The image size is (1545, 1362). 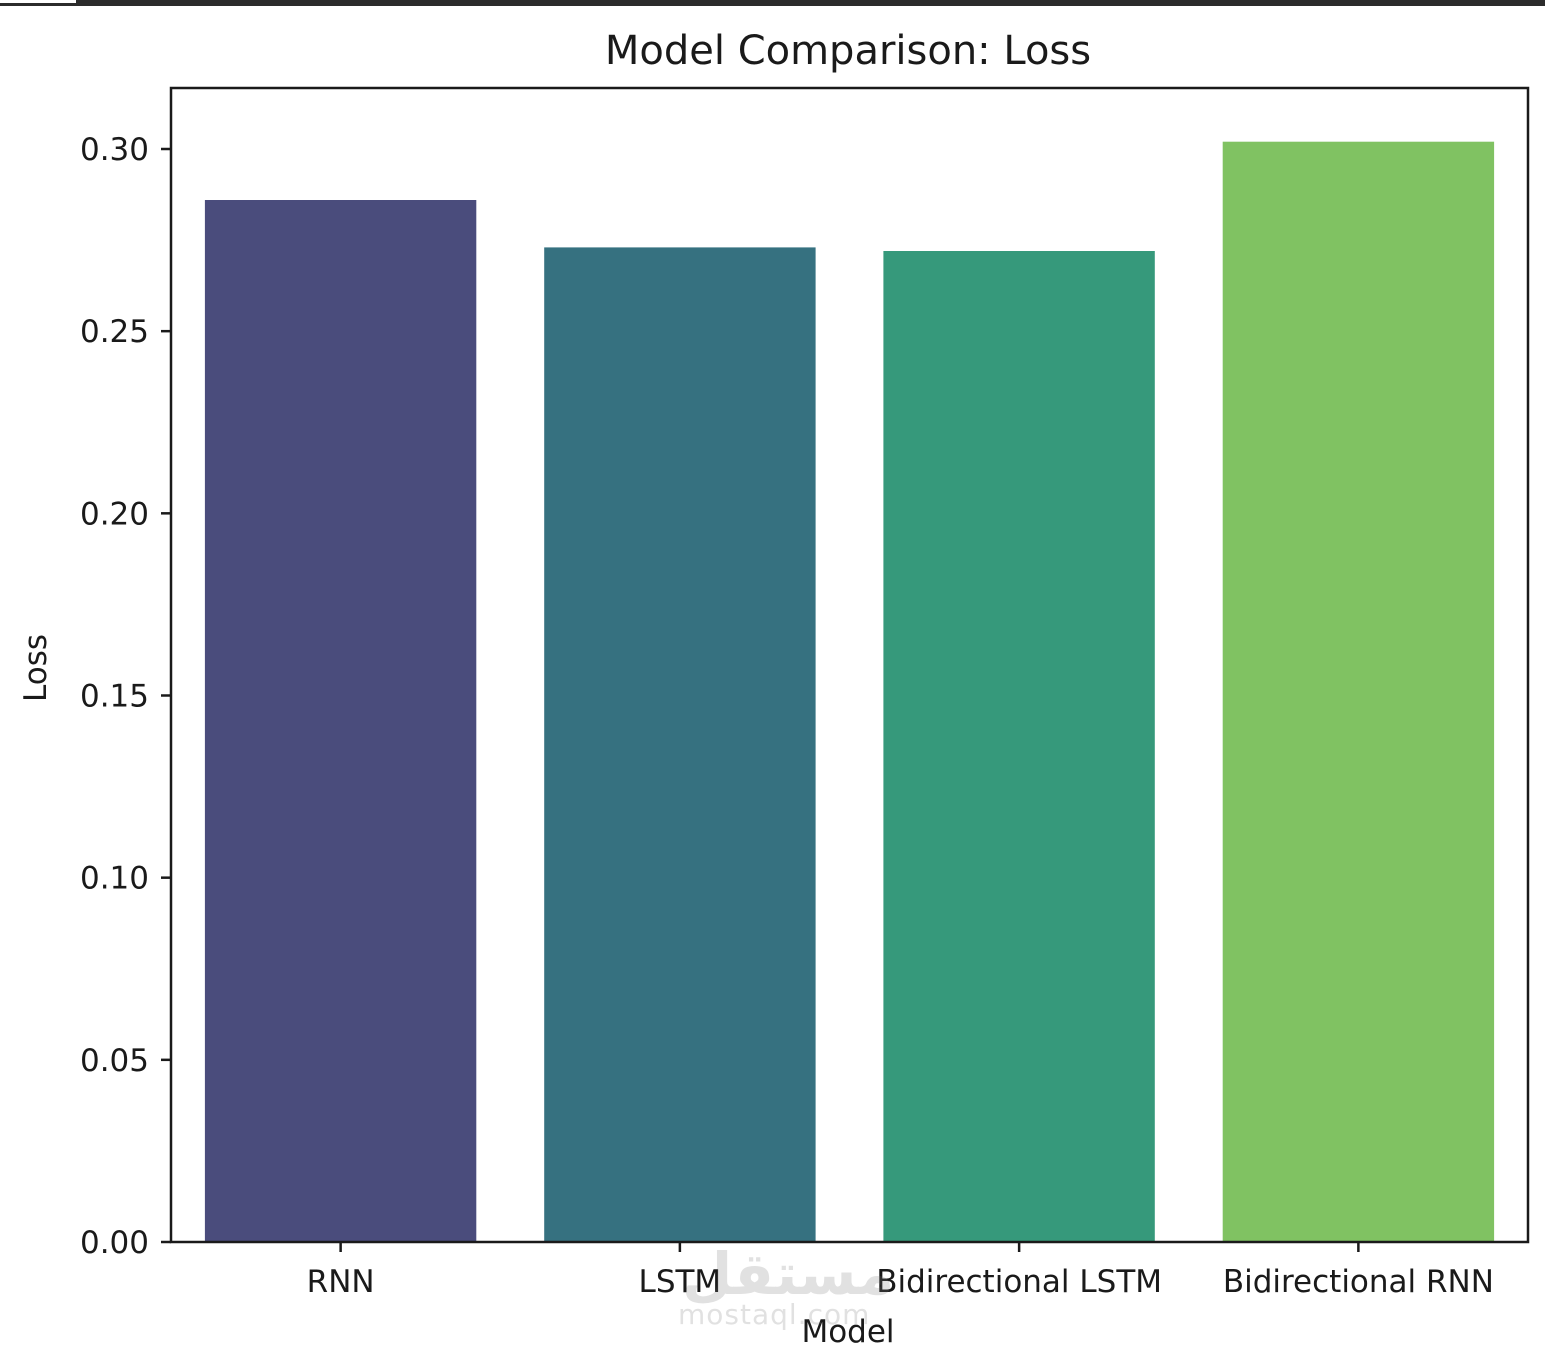 I want to click on x-axis-label: Model, so click(x=847, y=1332).